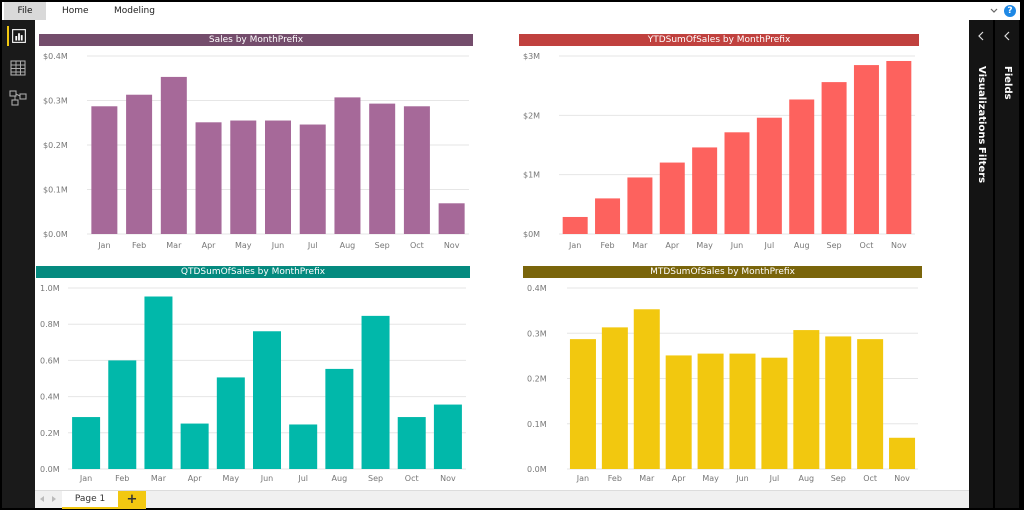 The height and width of the screenshot is (510, 1024). What do you see at coordinates (55, 234) in the screenshot?
I see `y-tick-label: $0.0M` at bounding box center [55, 234].